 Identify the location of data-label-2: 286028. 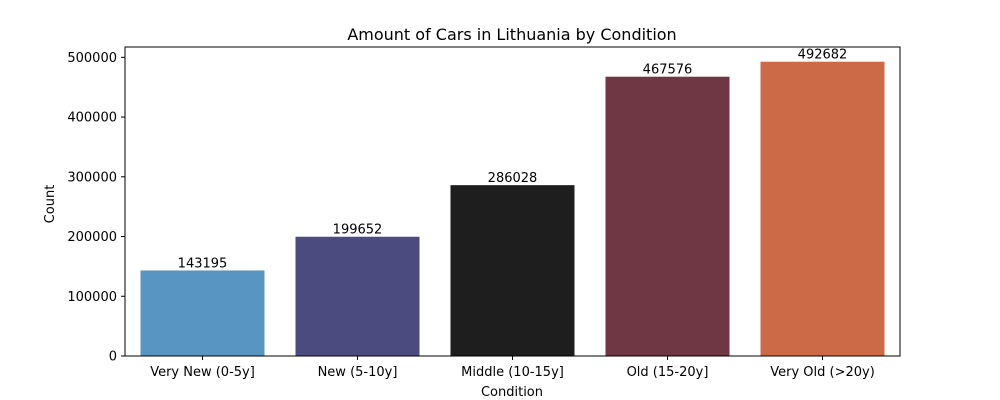
(513, 178).